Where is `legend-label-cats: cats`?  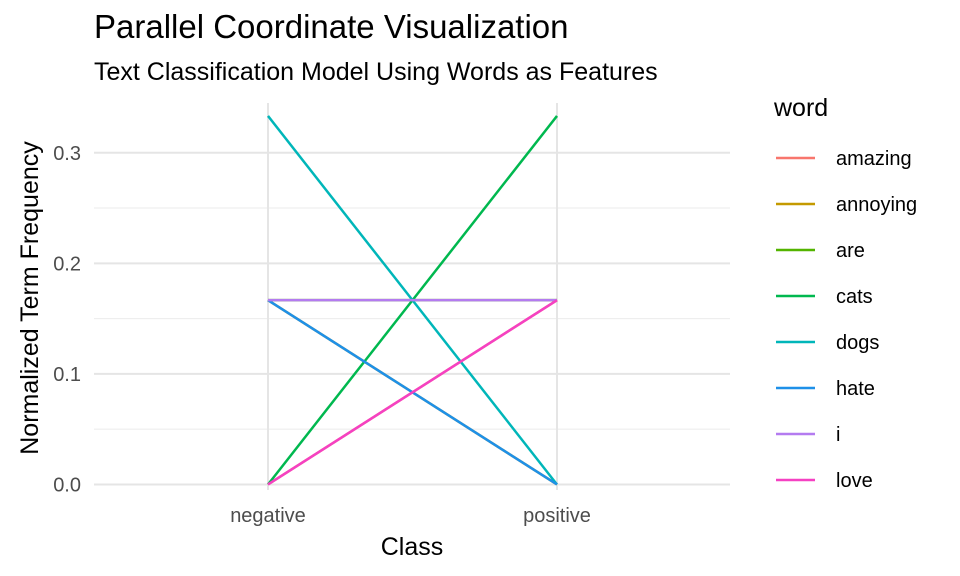
legend-label-cats: cats is located at coordinates (854, 297).